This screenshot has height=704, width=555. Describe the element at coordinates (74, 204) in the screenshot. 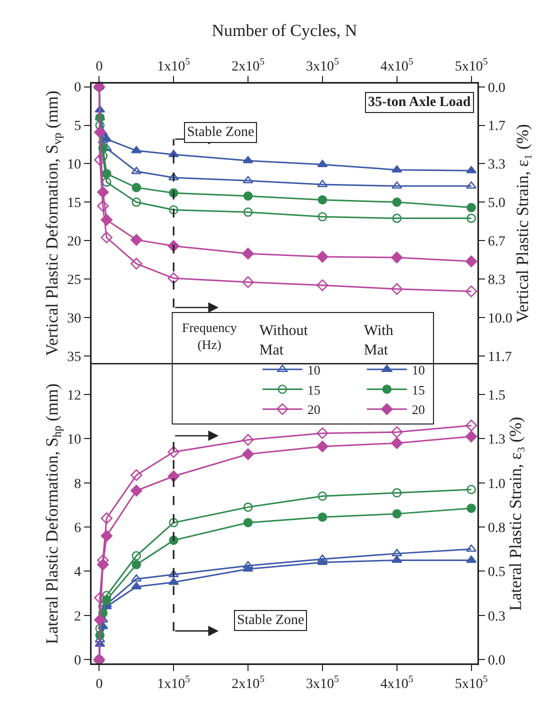

I see `y-tick-label: 15` at that location.